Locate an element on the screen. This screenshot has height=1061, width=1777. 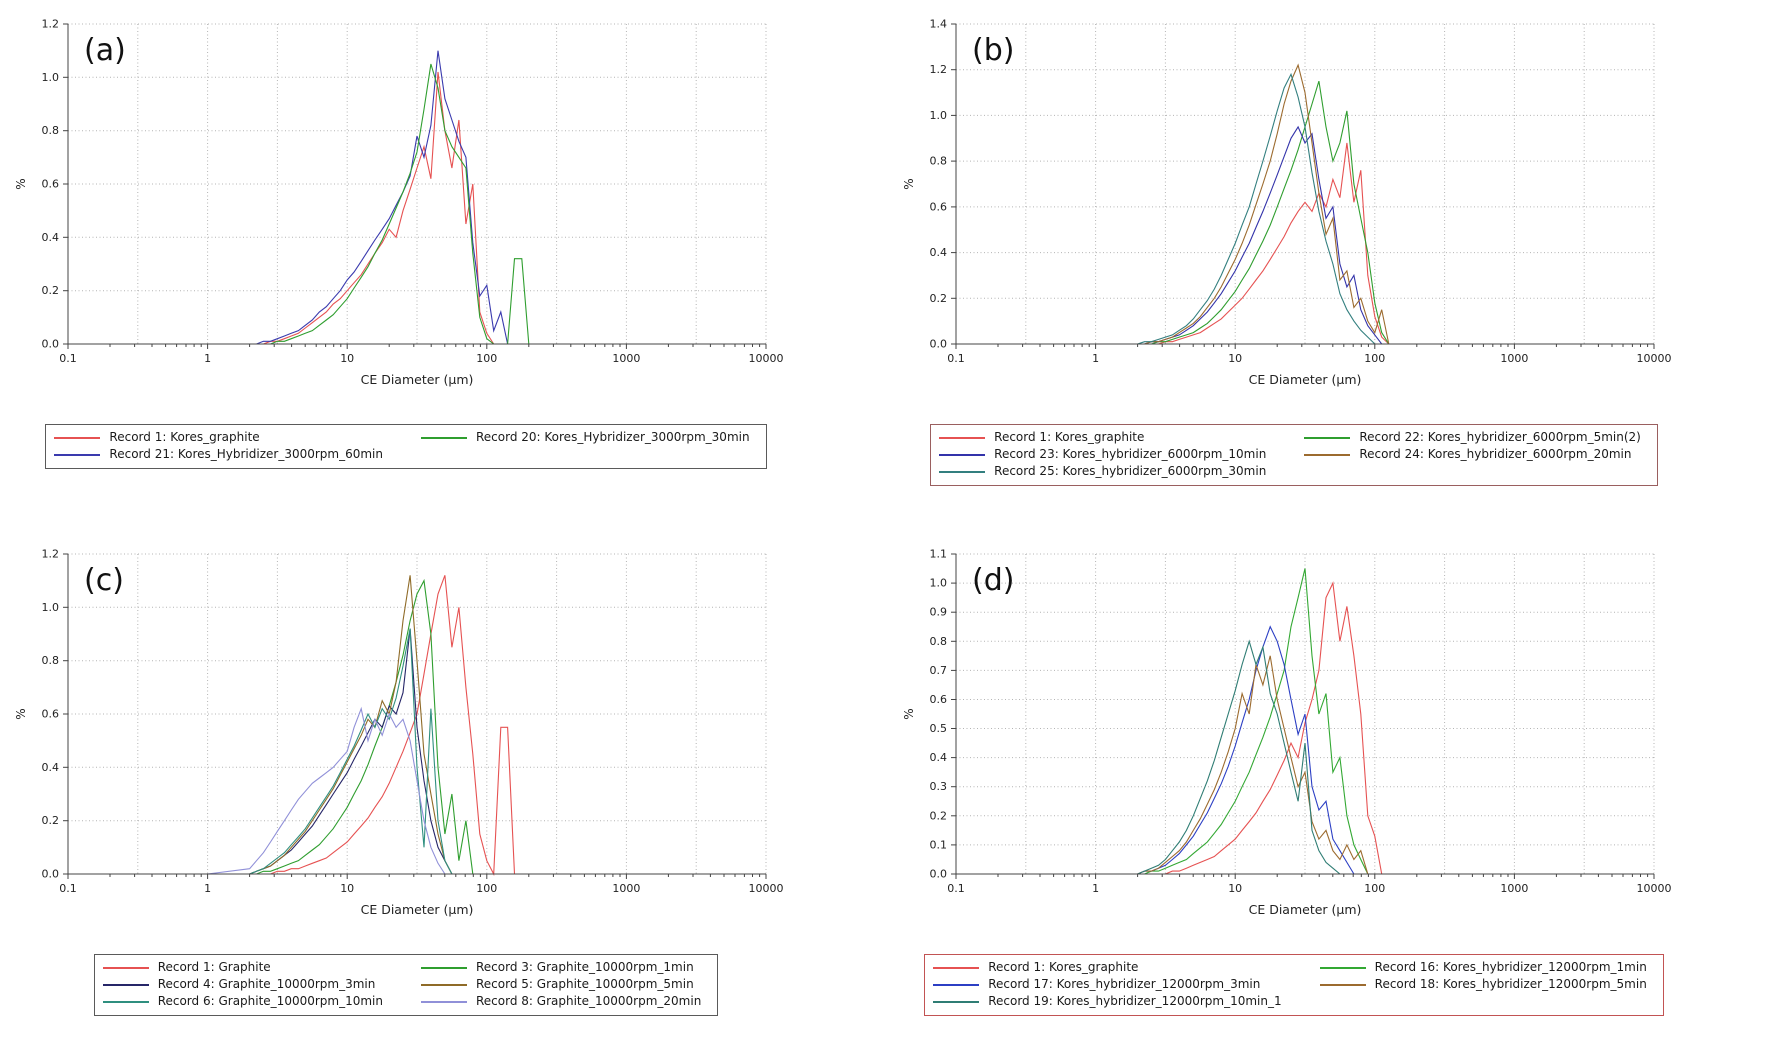
y-tick-label: 0.7 is located at coordinates (939, 670).